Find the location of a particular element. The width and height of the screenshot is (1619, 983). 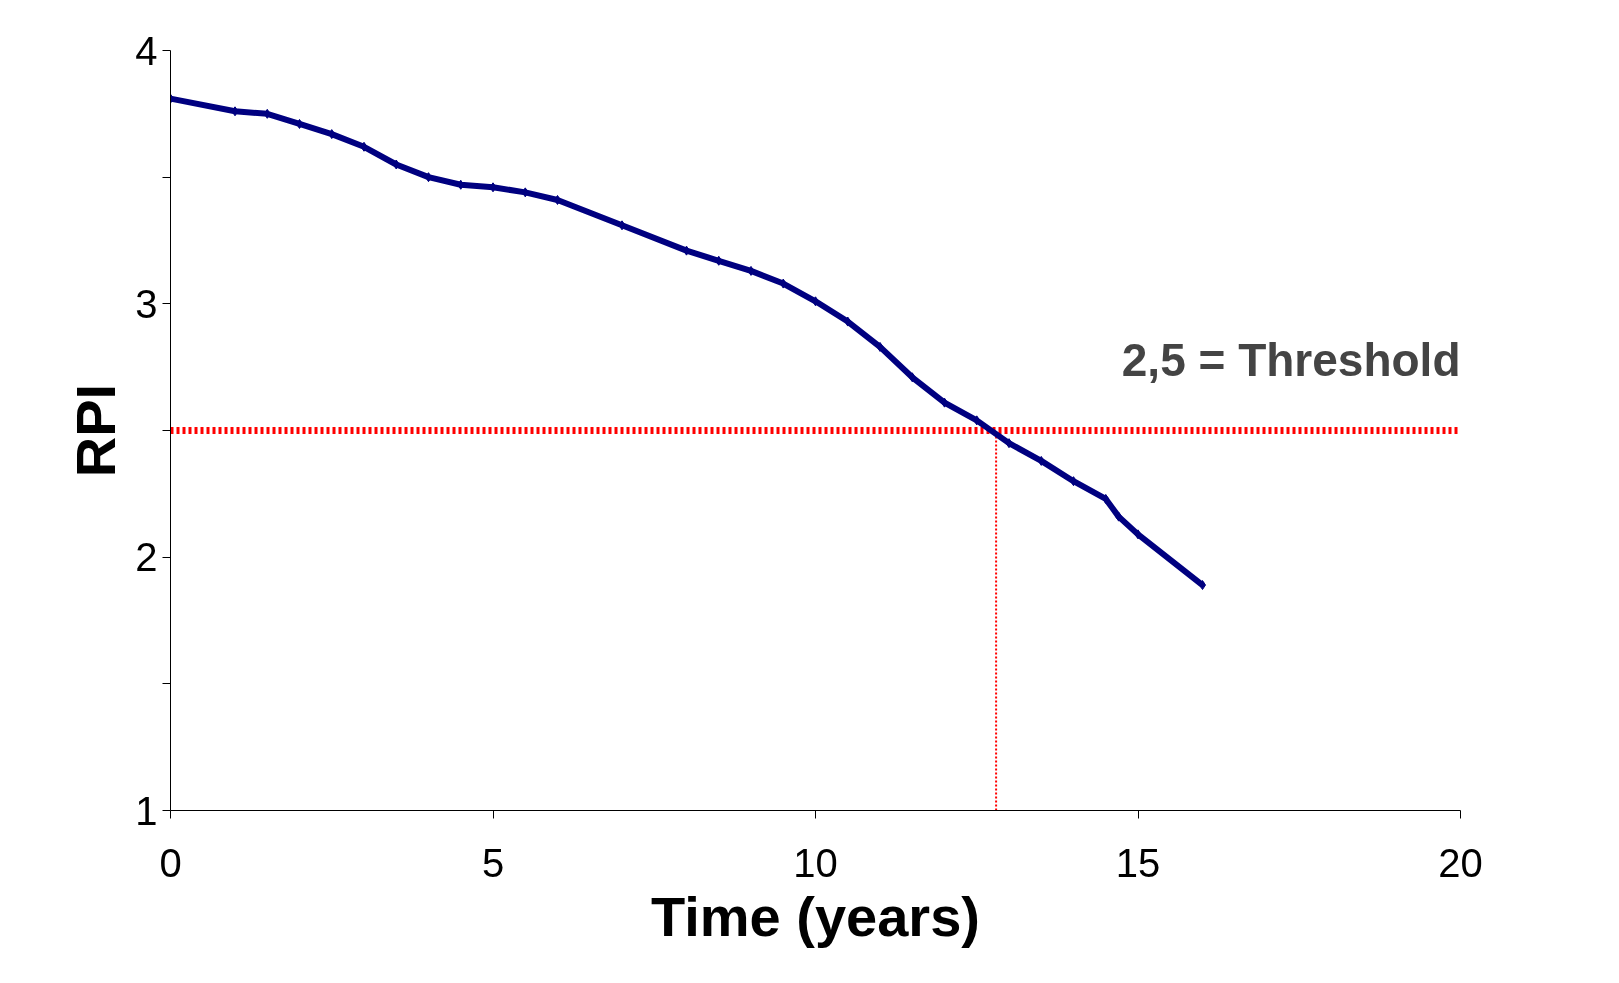

ref-line-label: 2,5 = Threshold is located at coordinates (1291, 359).